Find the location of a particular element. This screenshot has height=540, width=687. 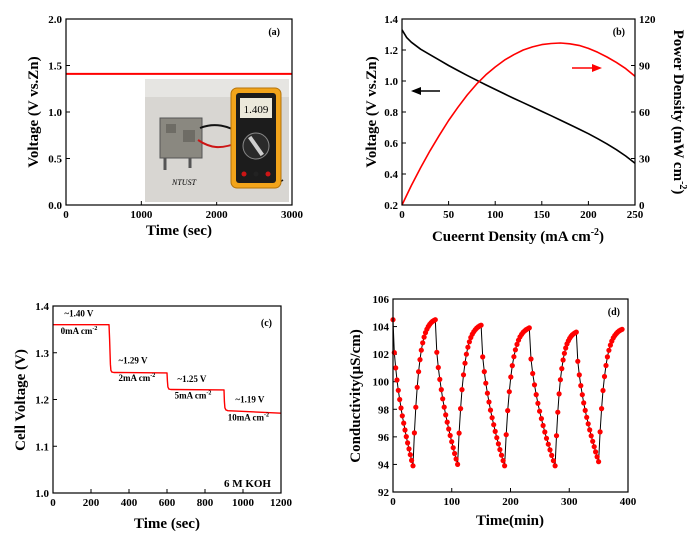

y-tick-label-d: 92 is located at coordinates (384, 493).